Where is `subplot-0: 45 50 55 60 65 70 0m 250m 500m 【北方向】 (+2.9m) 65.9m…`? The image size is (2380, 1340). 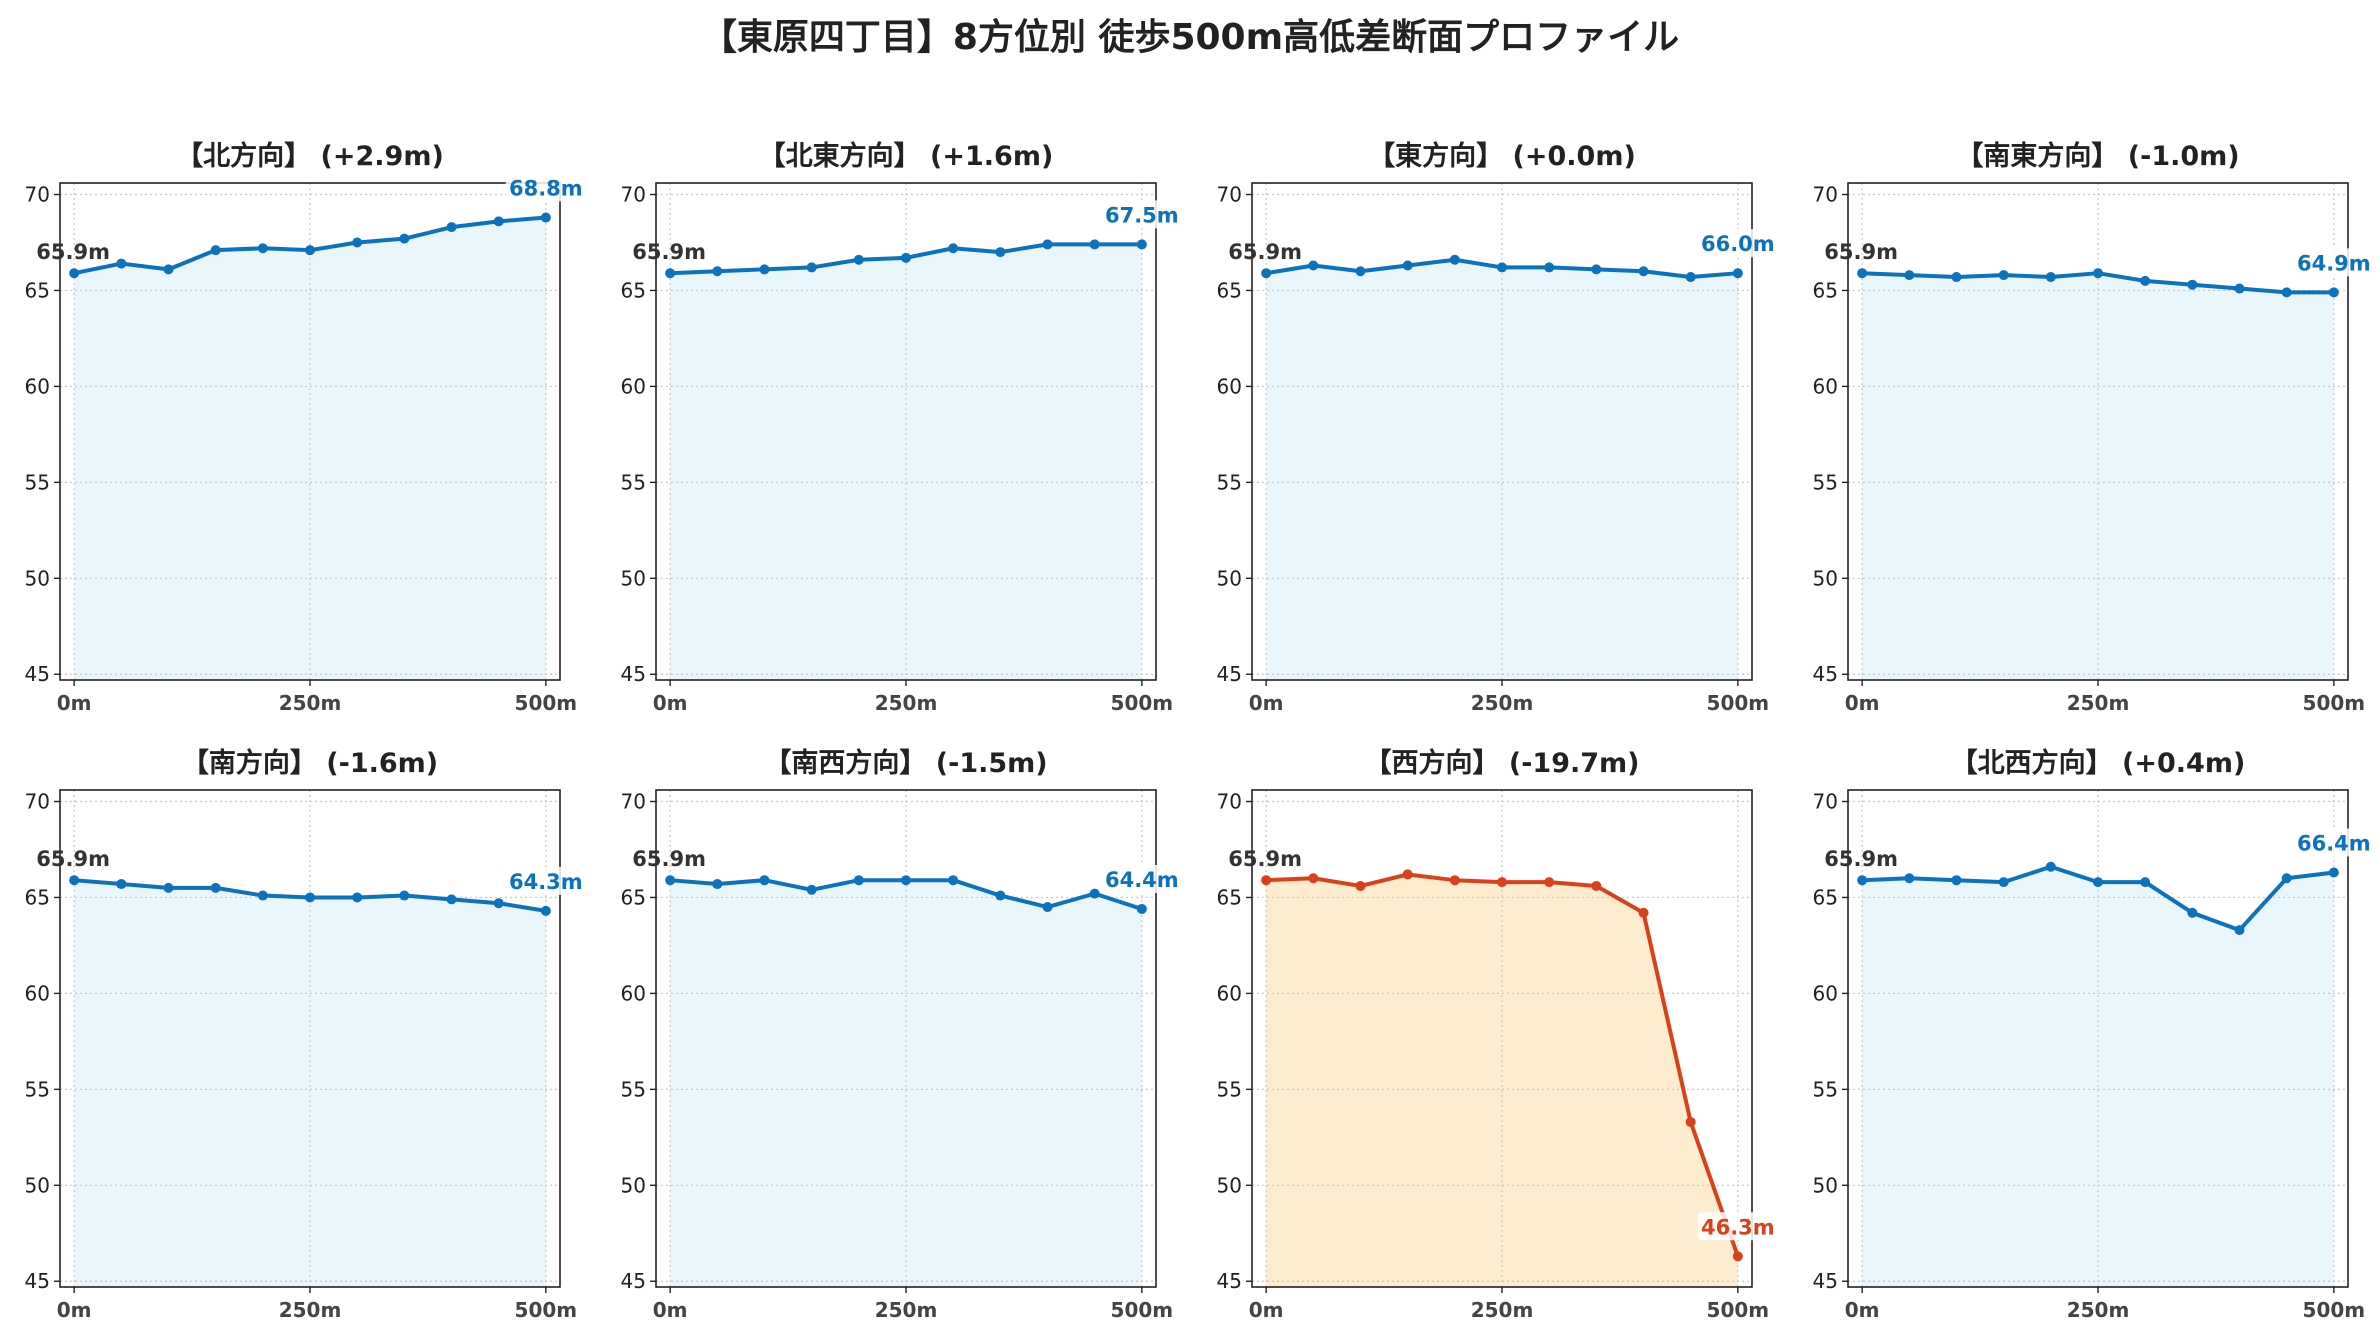 subplot-0: 45 50 55 60 65 70 0m 250m 500m 【北方向】 (+2.9m) 65.9m… is located at coordinates (304, 427).